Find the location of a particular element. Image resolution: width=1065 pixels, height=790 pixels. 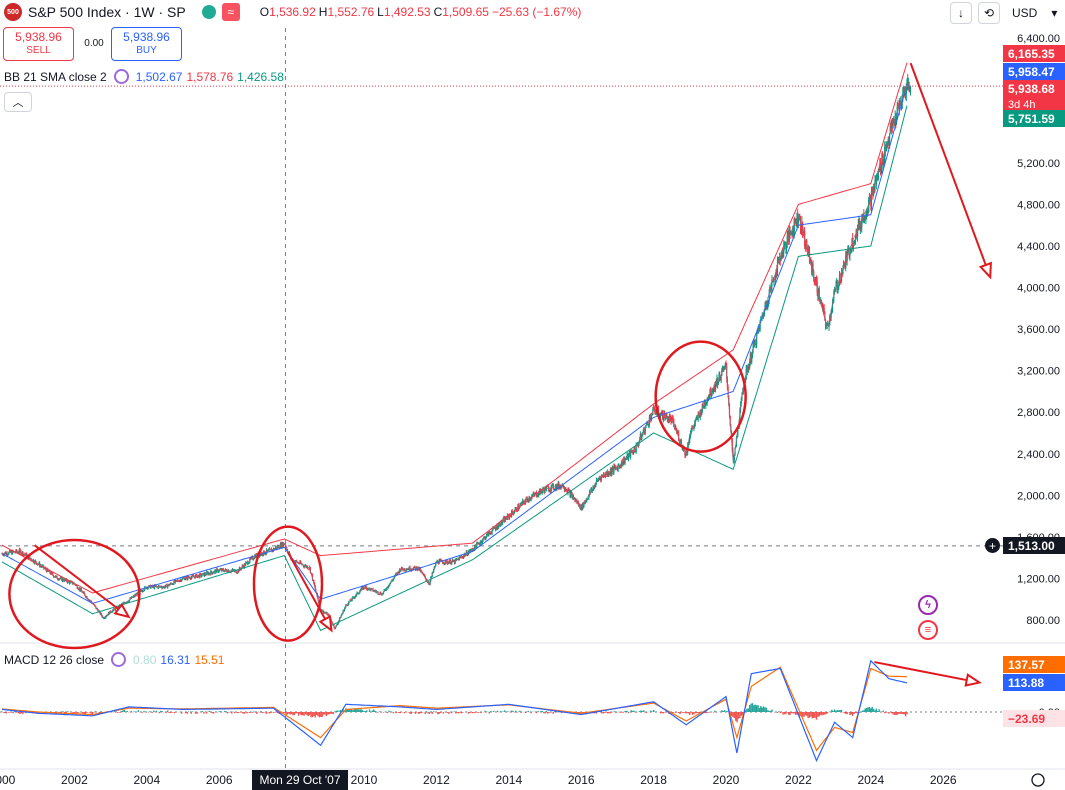

basis-price-label: 5,958.47 is located at coordinates (1034, 71).